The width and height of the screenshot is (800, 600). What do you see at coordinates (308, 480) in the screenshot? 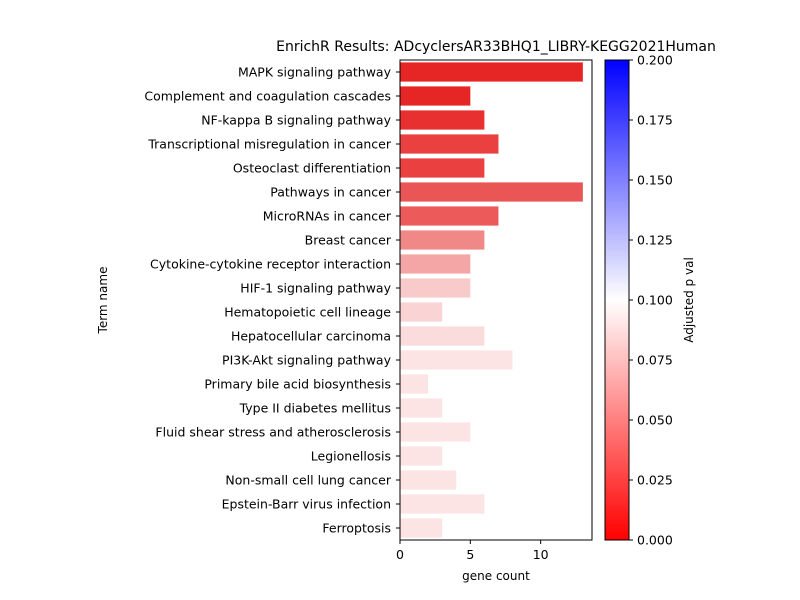
I see `y-tick-label: Non-small cell lung cancer` at bounding box center [308, 480].